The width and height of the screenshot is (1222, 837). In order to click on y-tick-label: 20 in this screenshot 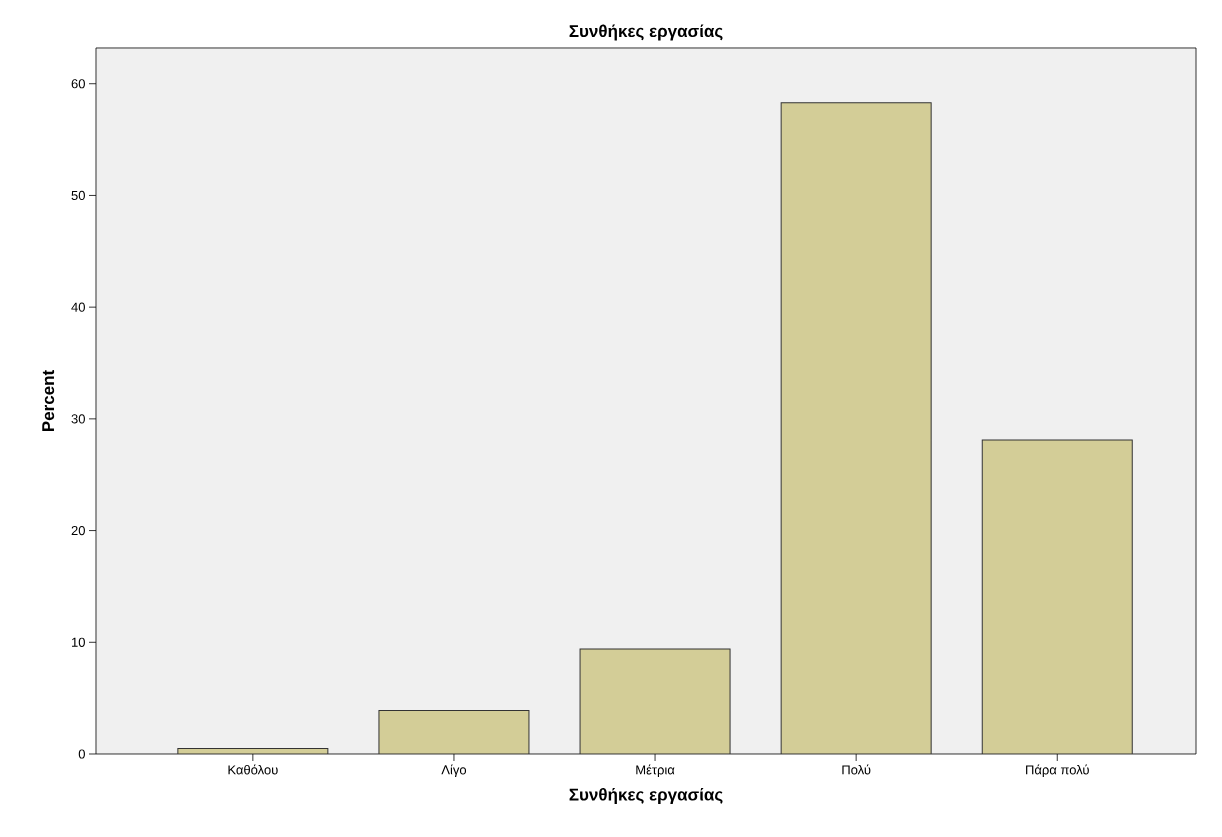, I will do `click(78, 530)`.